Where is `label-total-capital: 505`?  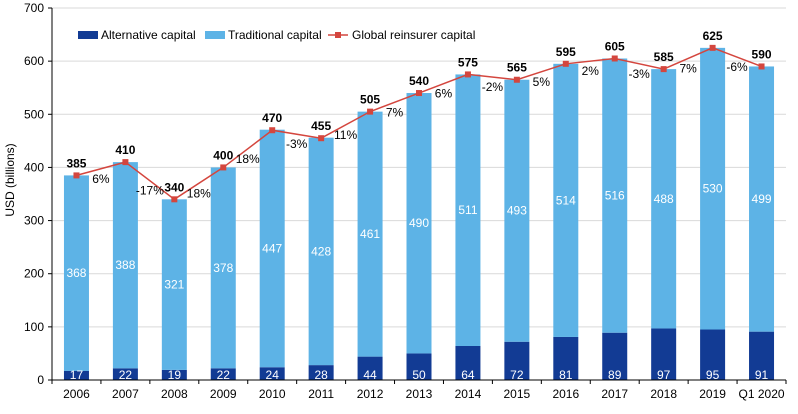 label-total-capital: 505 is located at coordinates (370, 100).